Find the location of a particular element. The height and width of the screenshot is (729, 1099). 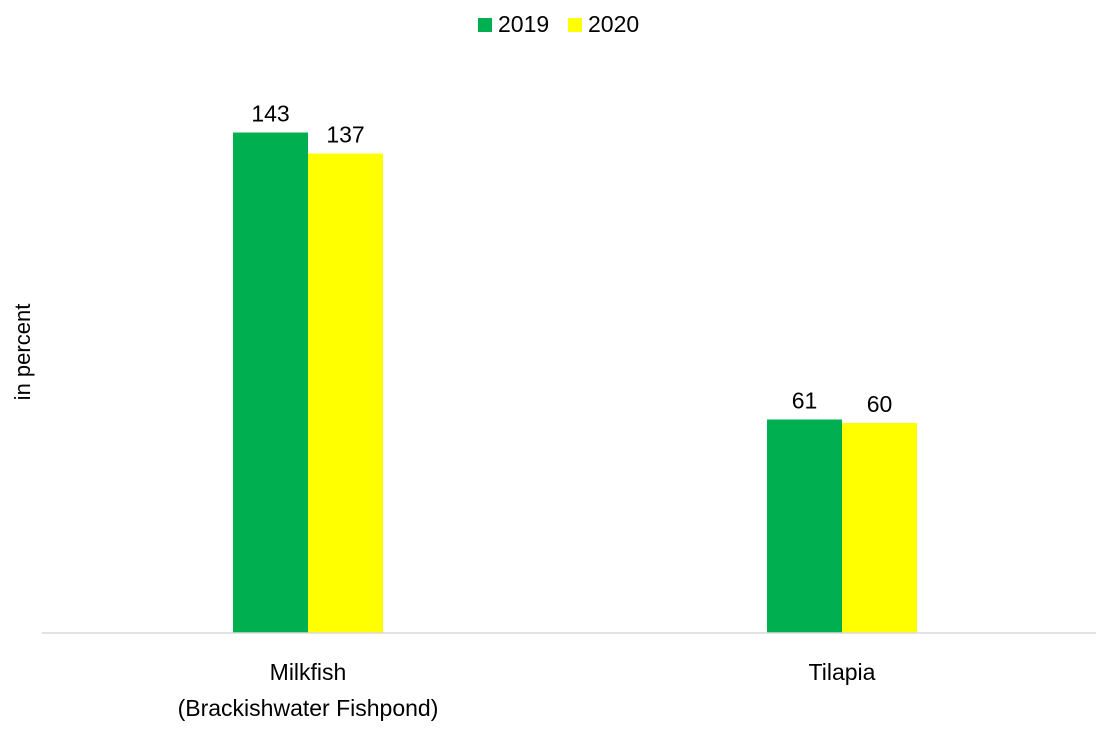

legend-swatch-2019 is located at coordinates (485, 25).